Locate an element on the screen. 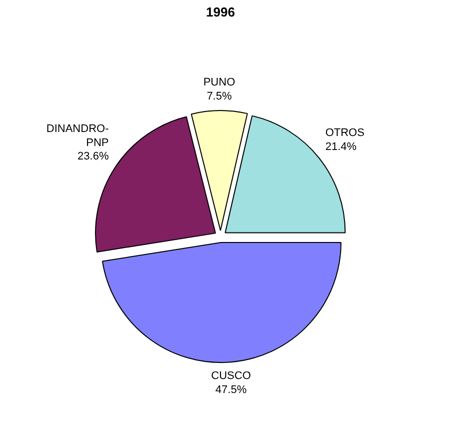  data-label: 23.6% is located at coordinates (93, 156).